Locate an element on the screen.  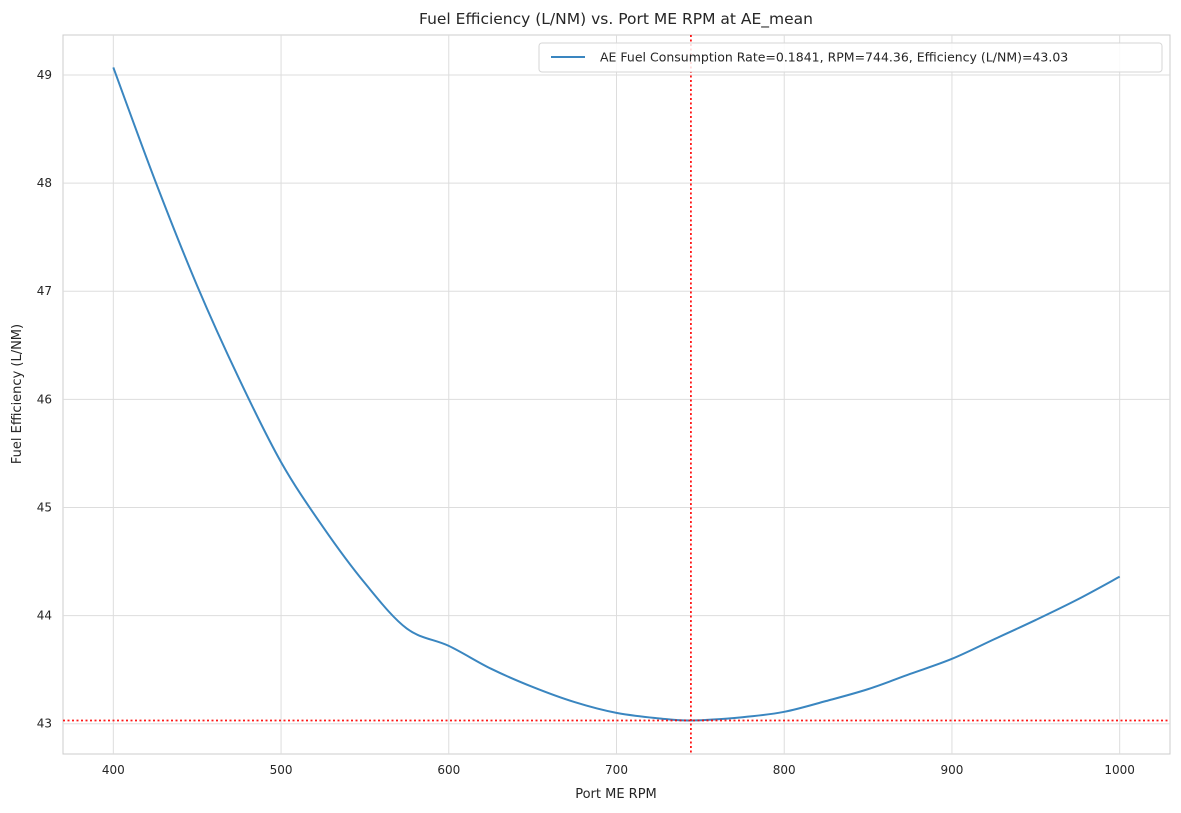
x-tick-label: 900 is located at coordinates (952, 770).